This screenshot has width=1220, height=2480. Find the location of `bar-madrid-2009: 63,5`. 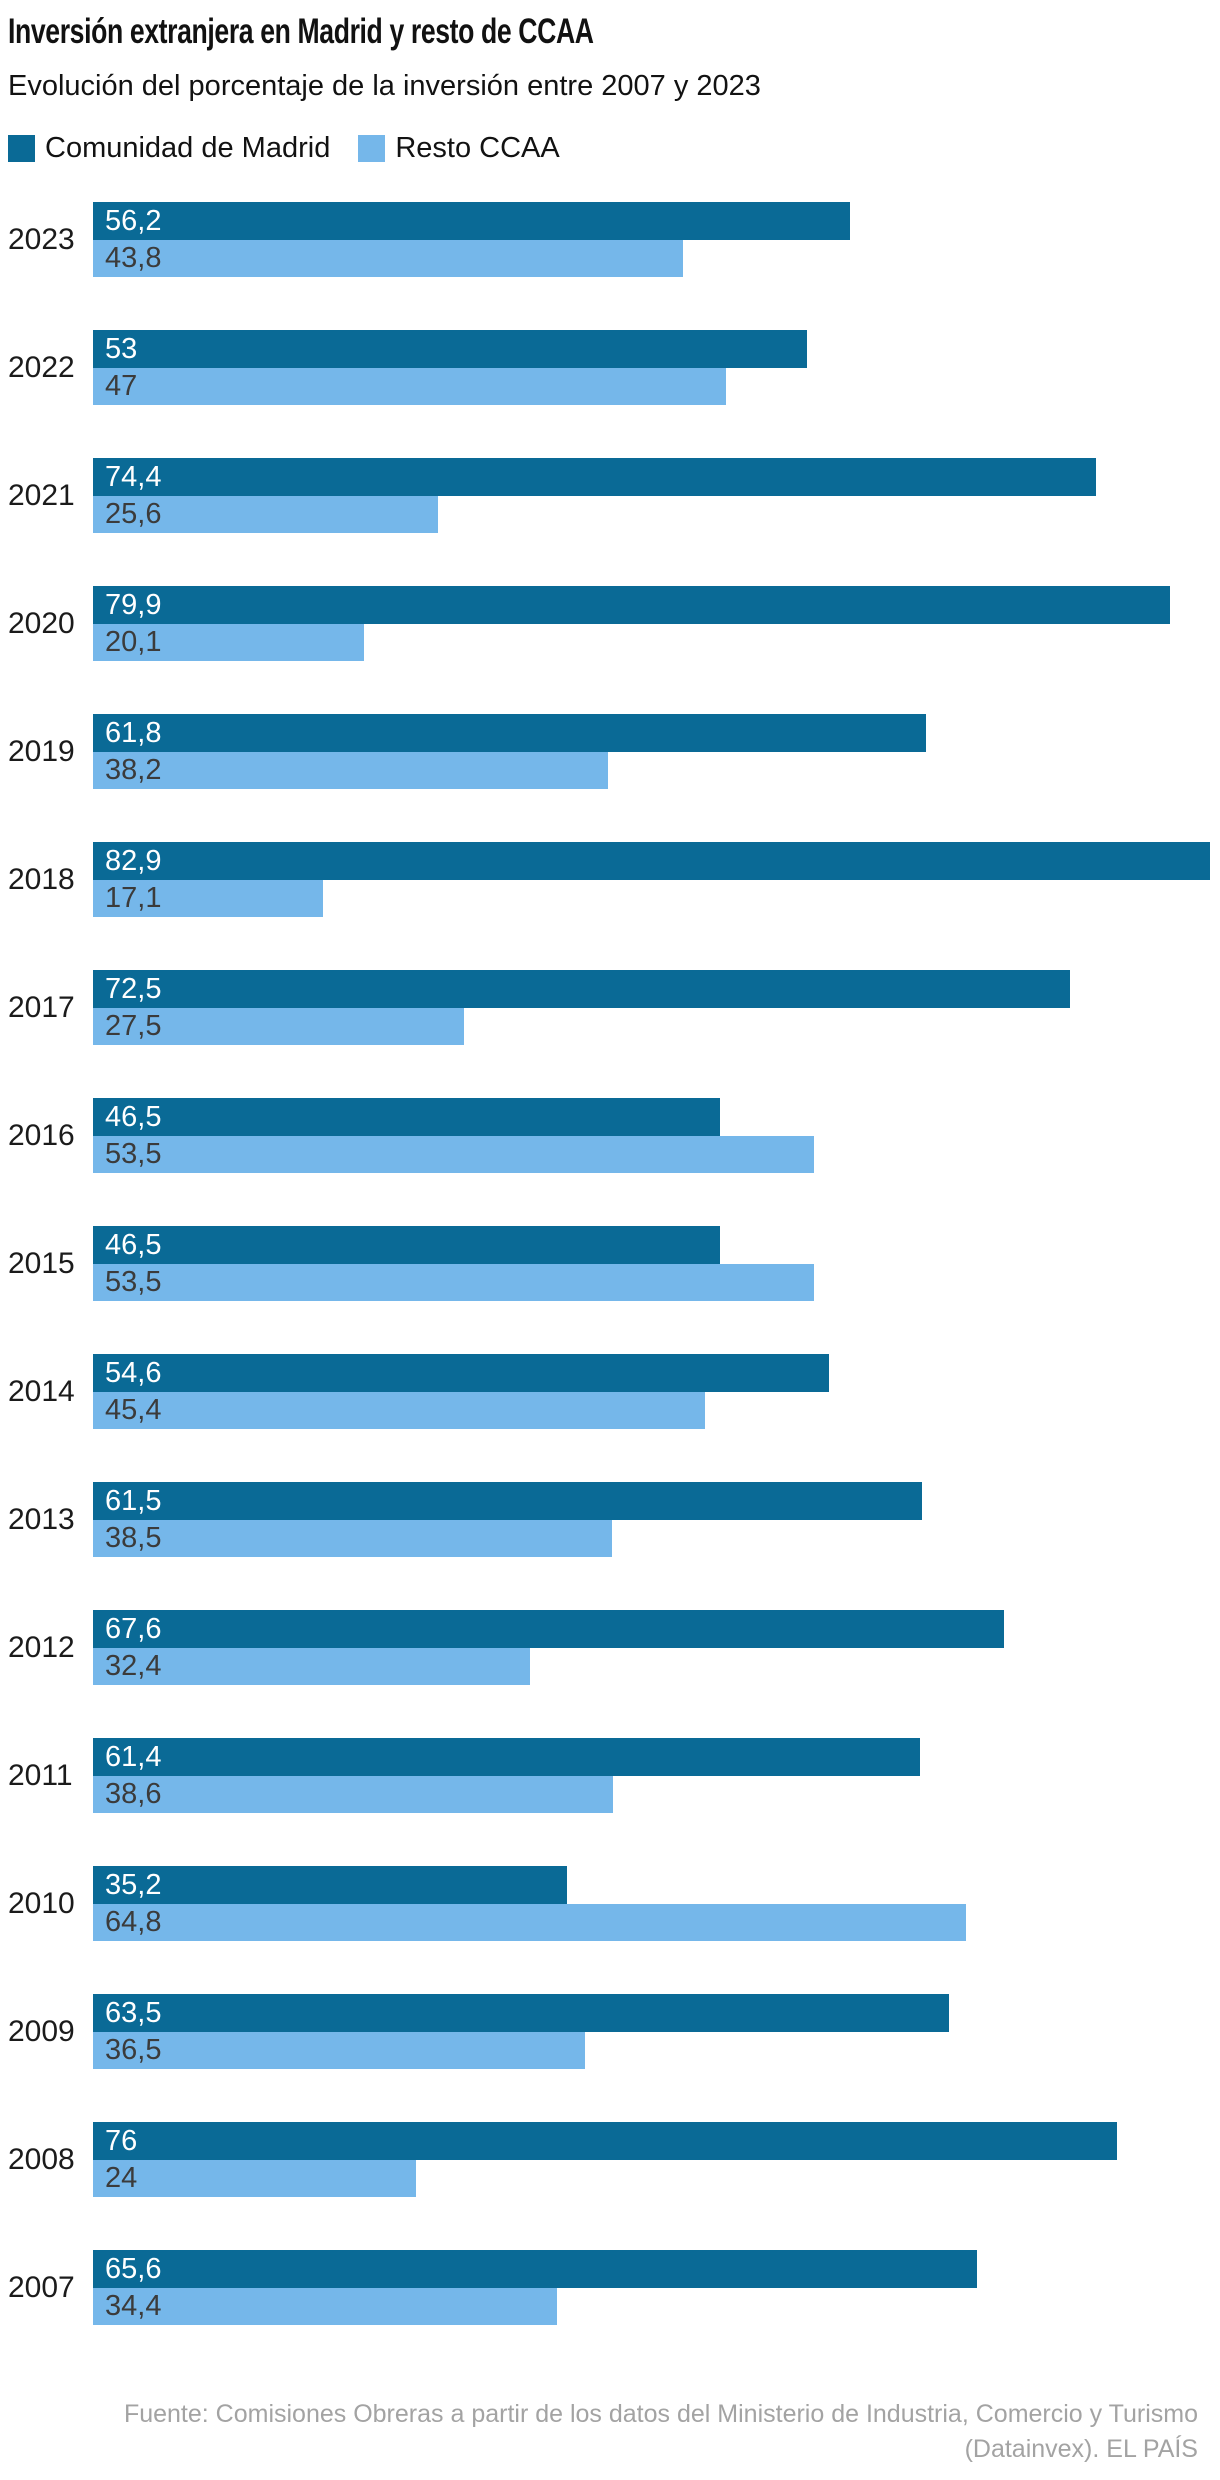

bar-madrid-2009: 63,5 is located at coordinates (521, 2013).